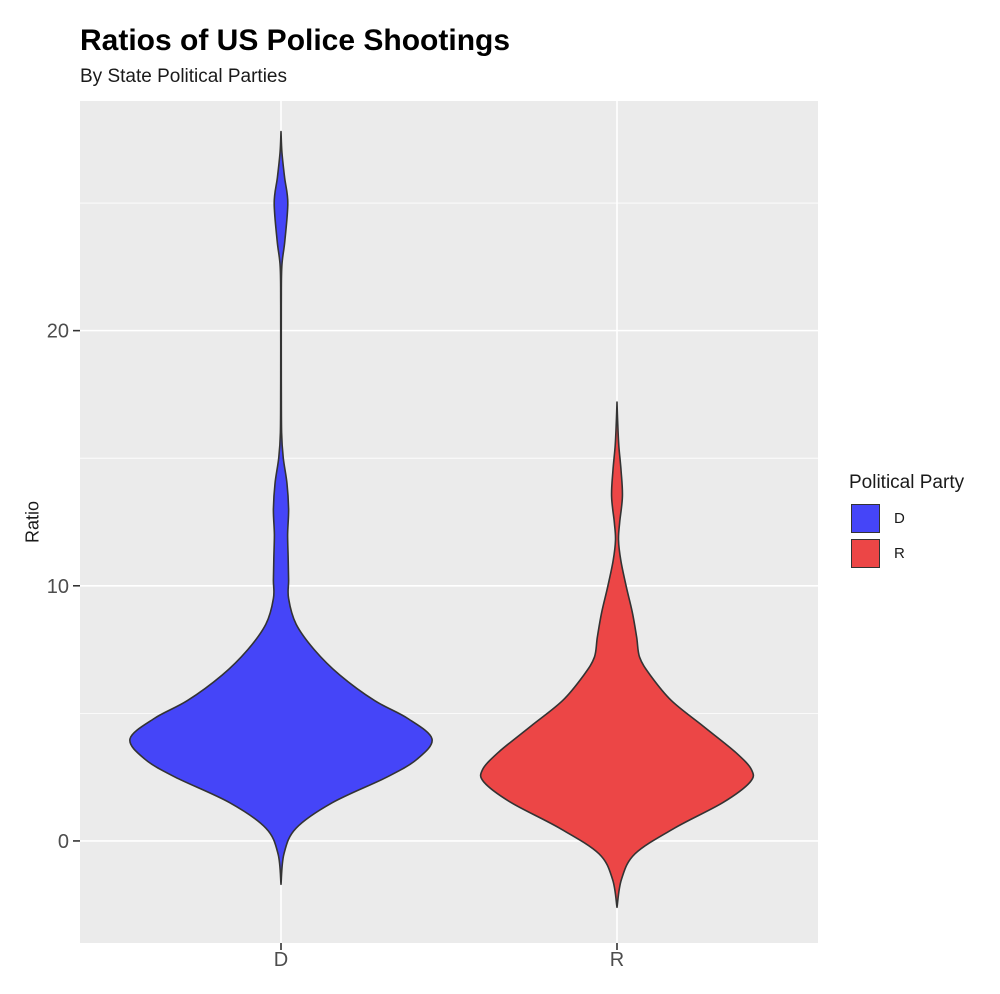  What do you see at coordinates (58, 332) in the screenshot?
I see `y-tick-label: 20` at bounding box center [58, 332].